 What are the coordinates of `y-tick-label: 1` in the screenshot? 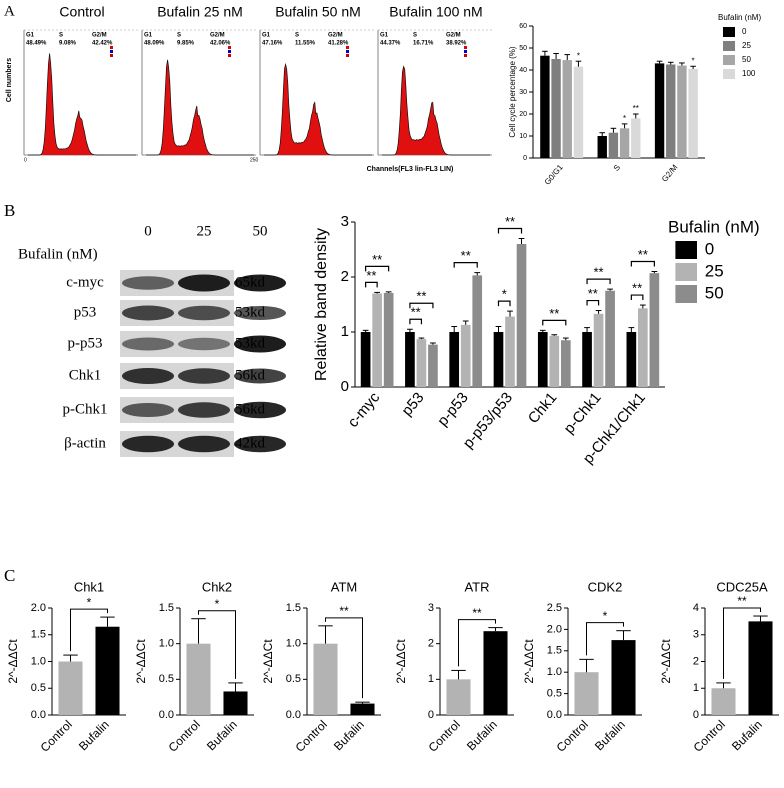 It's located at (431, 679).